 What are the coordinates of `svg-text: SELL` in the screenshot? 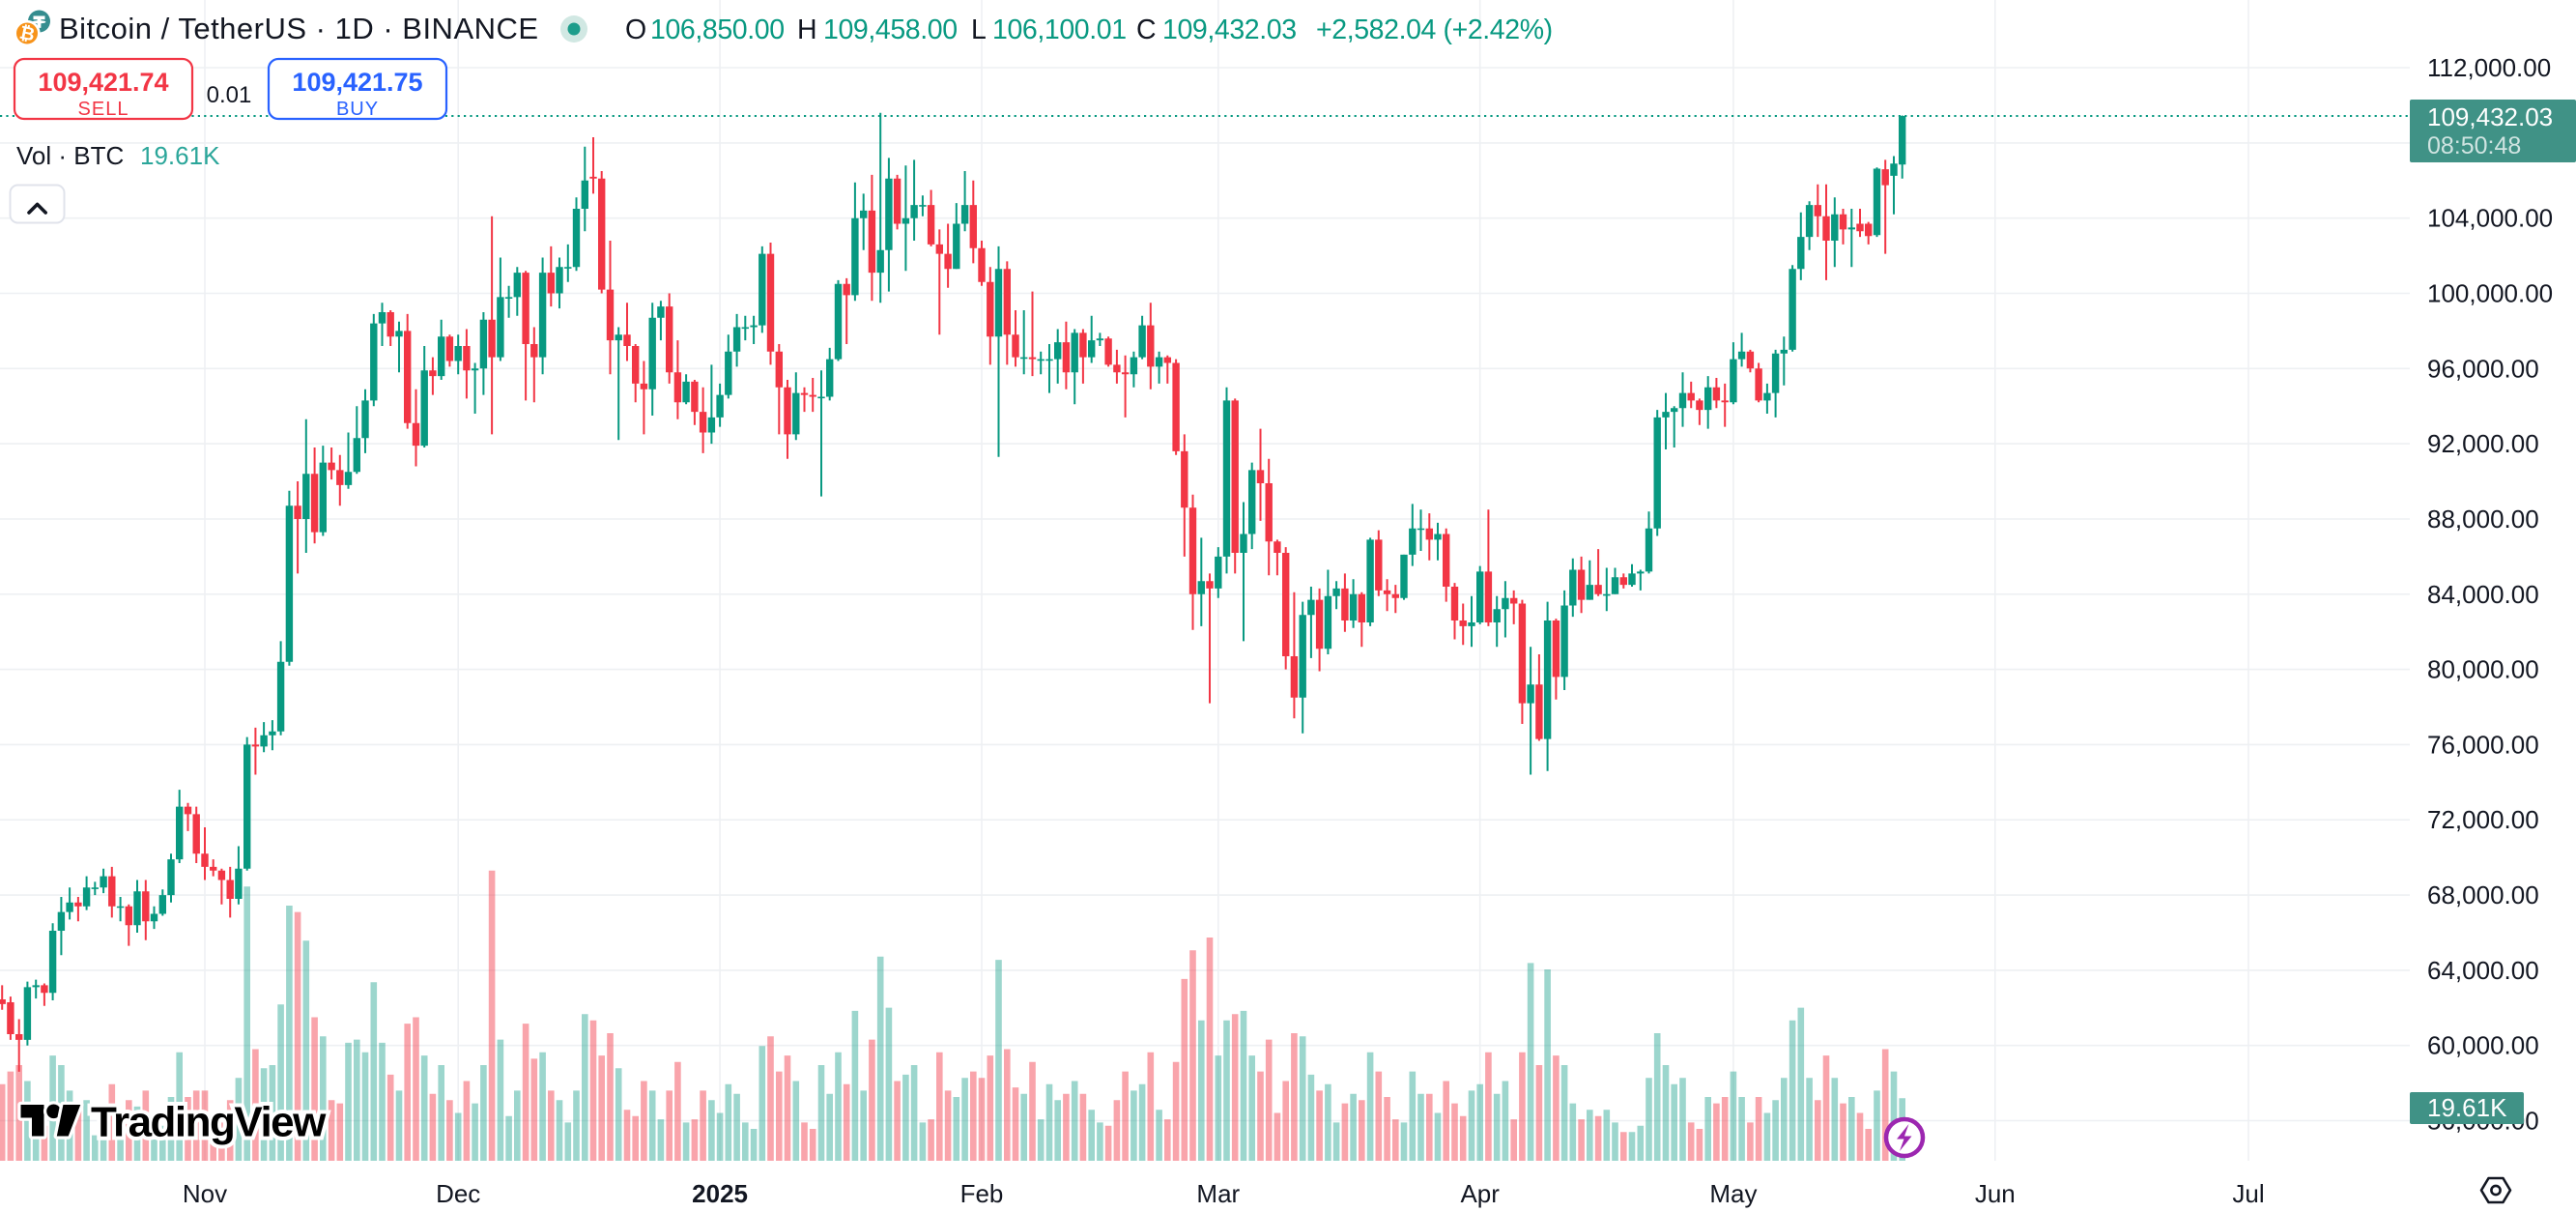 It's located at (104, 110).